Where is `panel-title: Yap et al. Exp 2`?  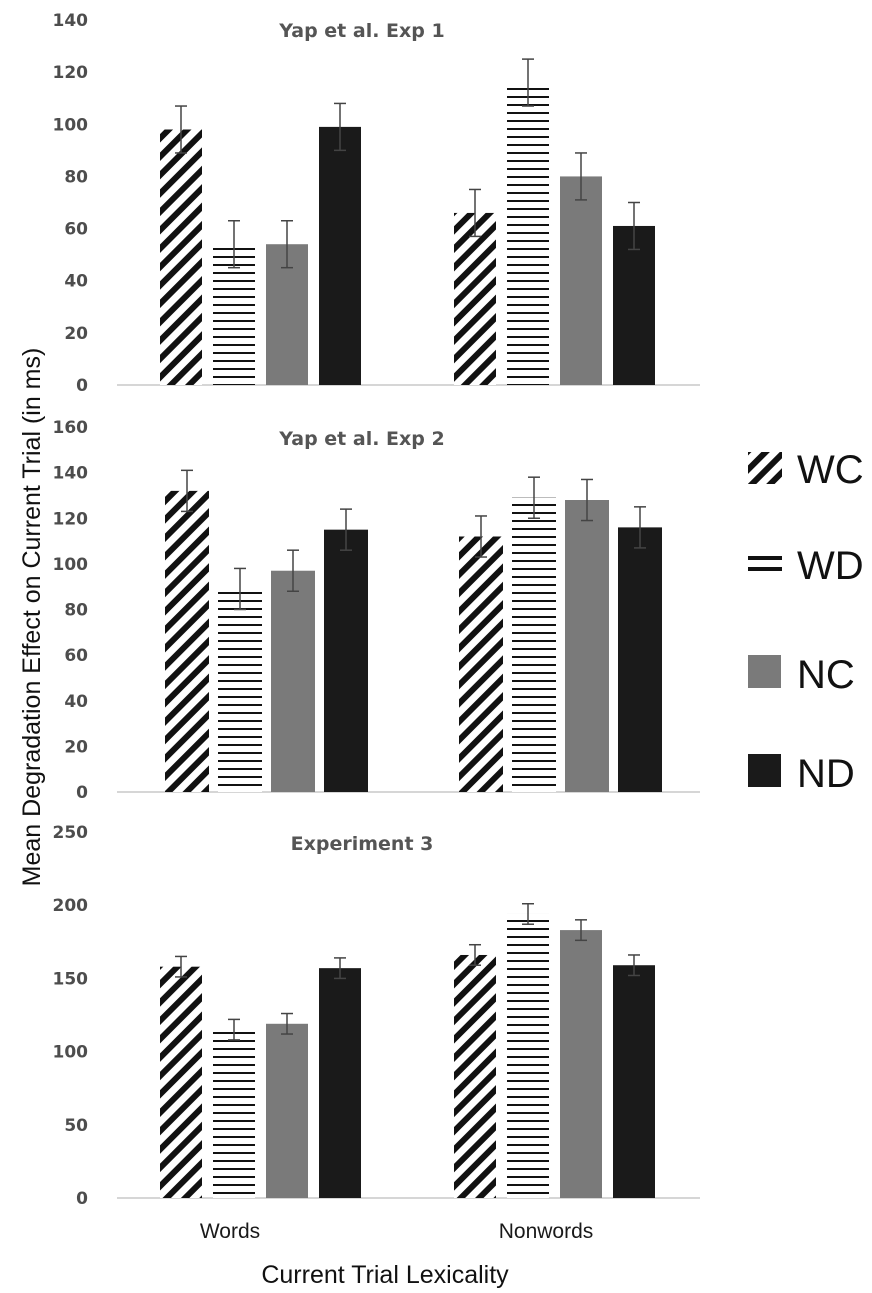 panel-title: Yap et al. Exp 2 is located at coordinates (361, 439).